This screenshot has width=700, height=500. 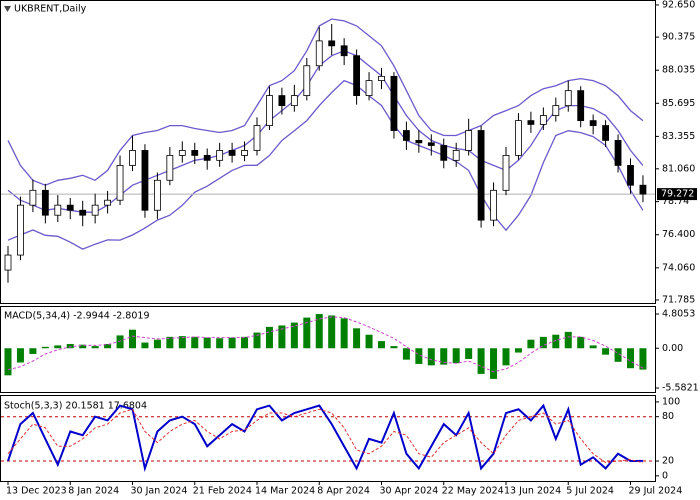 I want to click on last-price-box, so click(x=677, y=194).